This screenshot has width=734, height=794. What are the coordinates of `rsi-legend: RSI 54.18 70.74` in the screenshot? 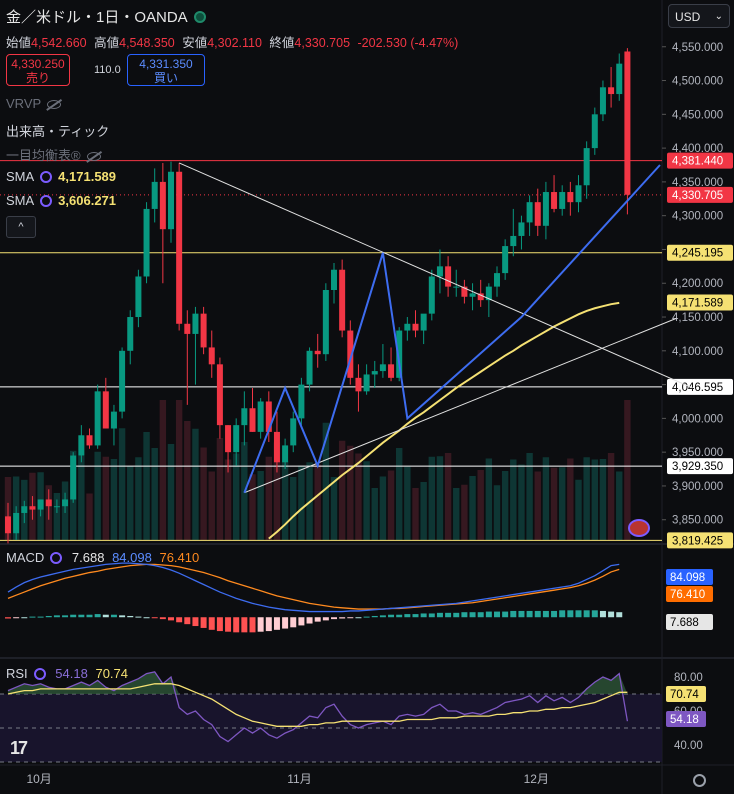 It's located at (67, 673).